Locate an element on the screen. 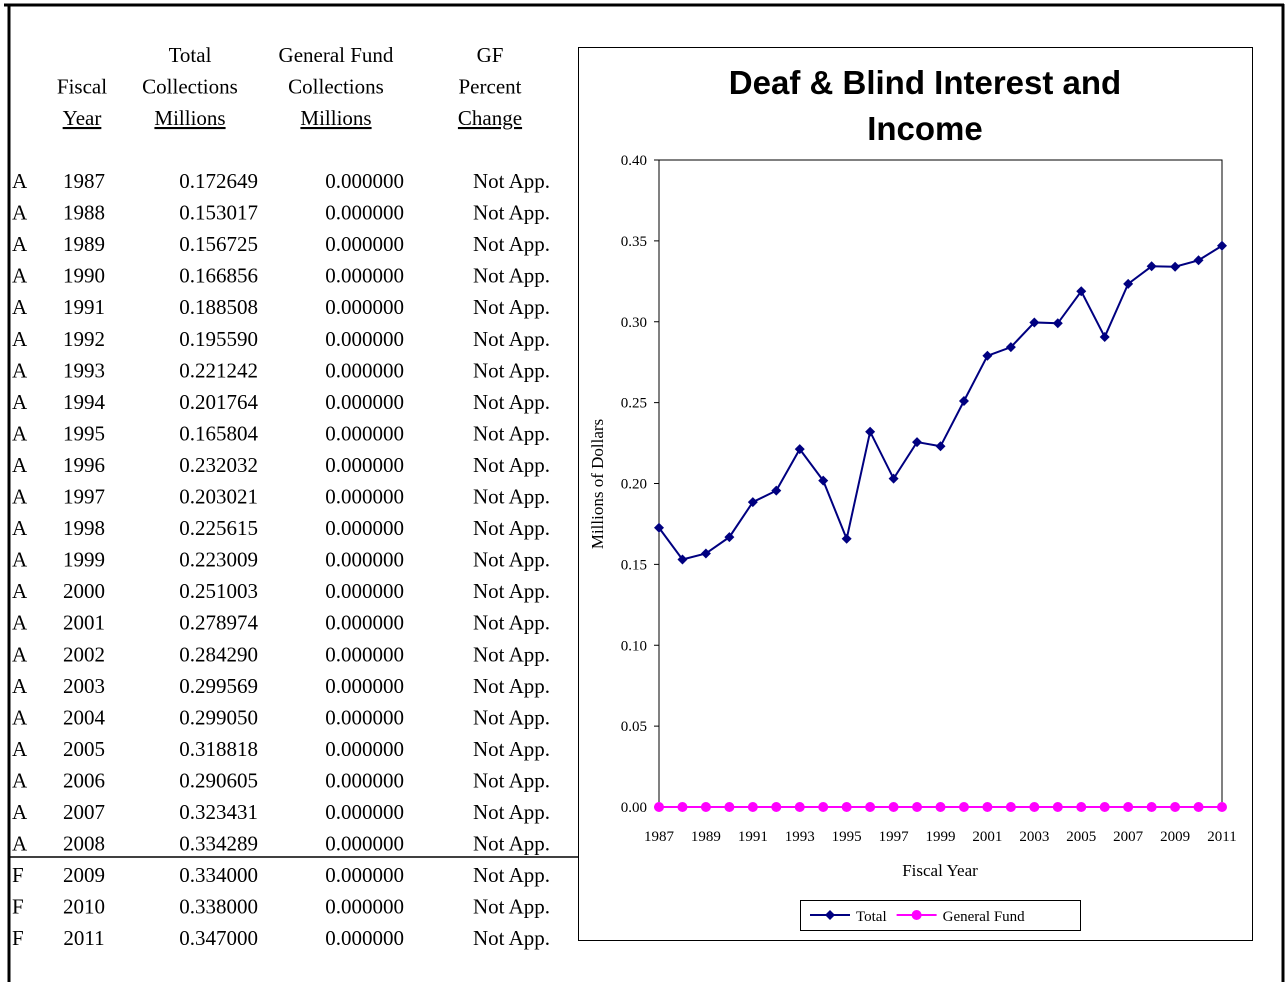 The image size is (1286, 982). y-tick-label: 0.35 is located at coordinates (634, 242).